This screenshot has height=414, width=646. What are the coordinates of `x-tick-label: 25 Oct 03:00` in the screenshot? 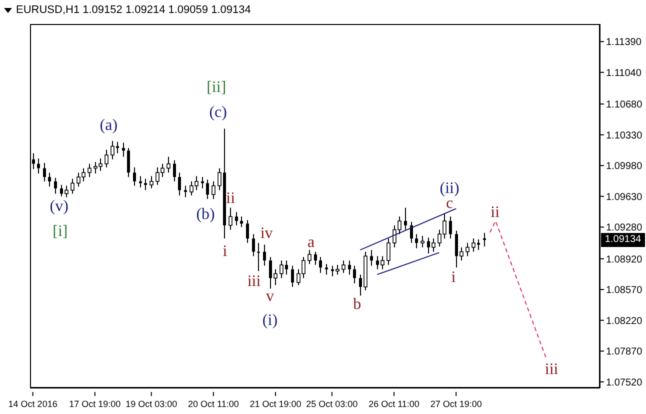 It's located at (332, 404).